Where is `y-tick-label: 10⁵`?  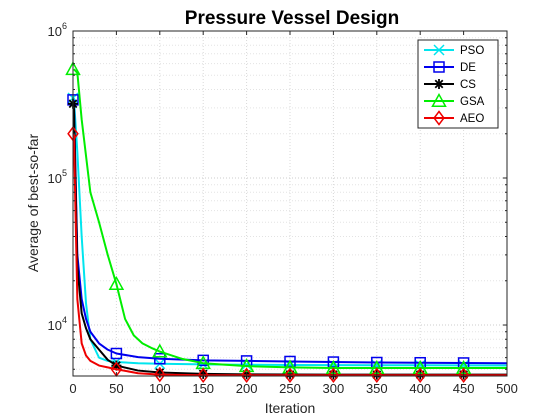
y-tick-label: 10⁵ is located at coordinates (57, 177).